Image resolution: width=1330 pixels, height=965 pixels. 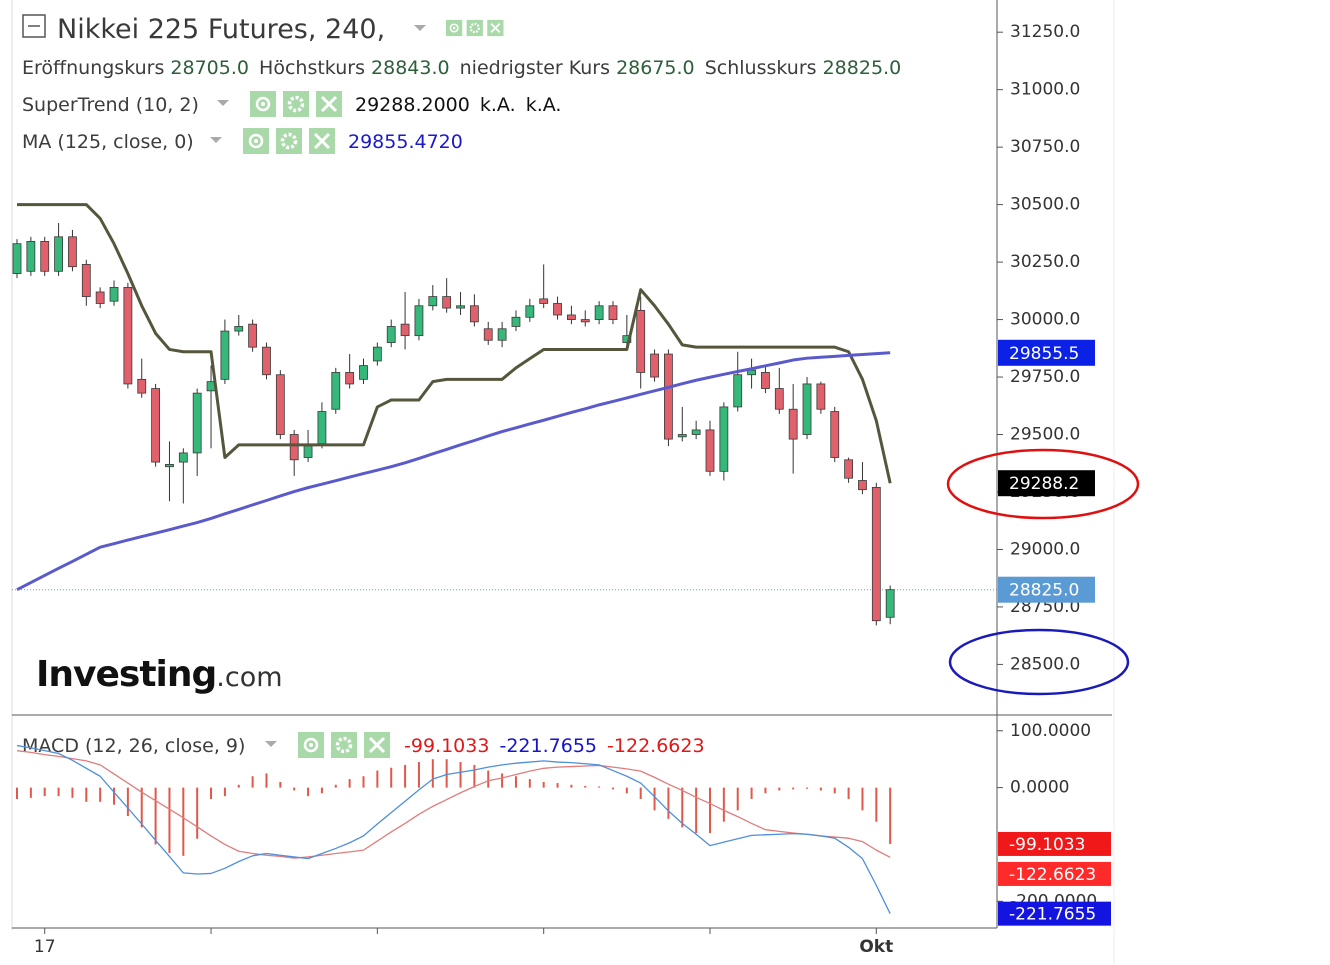 I want to click on watermark-logo: Investing.com, so click(x=159, y=674).